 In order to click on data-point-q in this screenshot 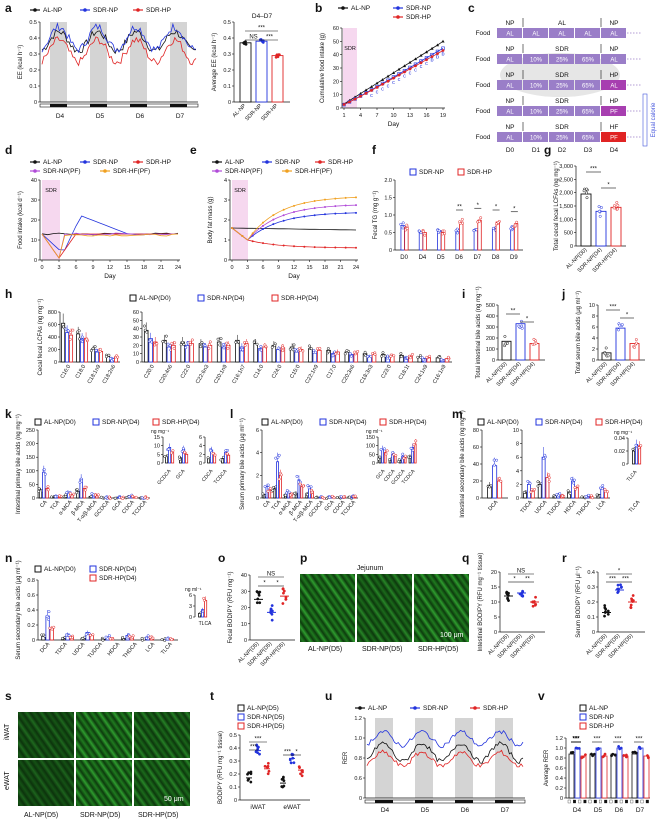, I will do `click(533, 606)`.